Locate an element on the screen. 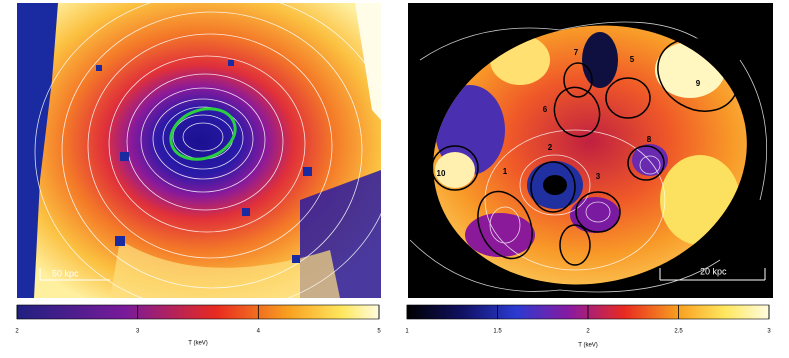 This screenshot has width=789, height=358. region-label: 9 is located at coordinates (698, 83).